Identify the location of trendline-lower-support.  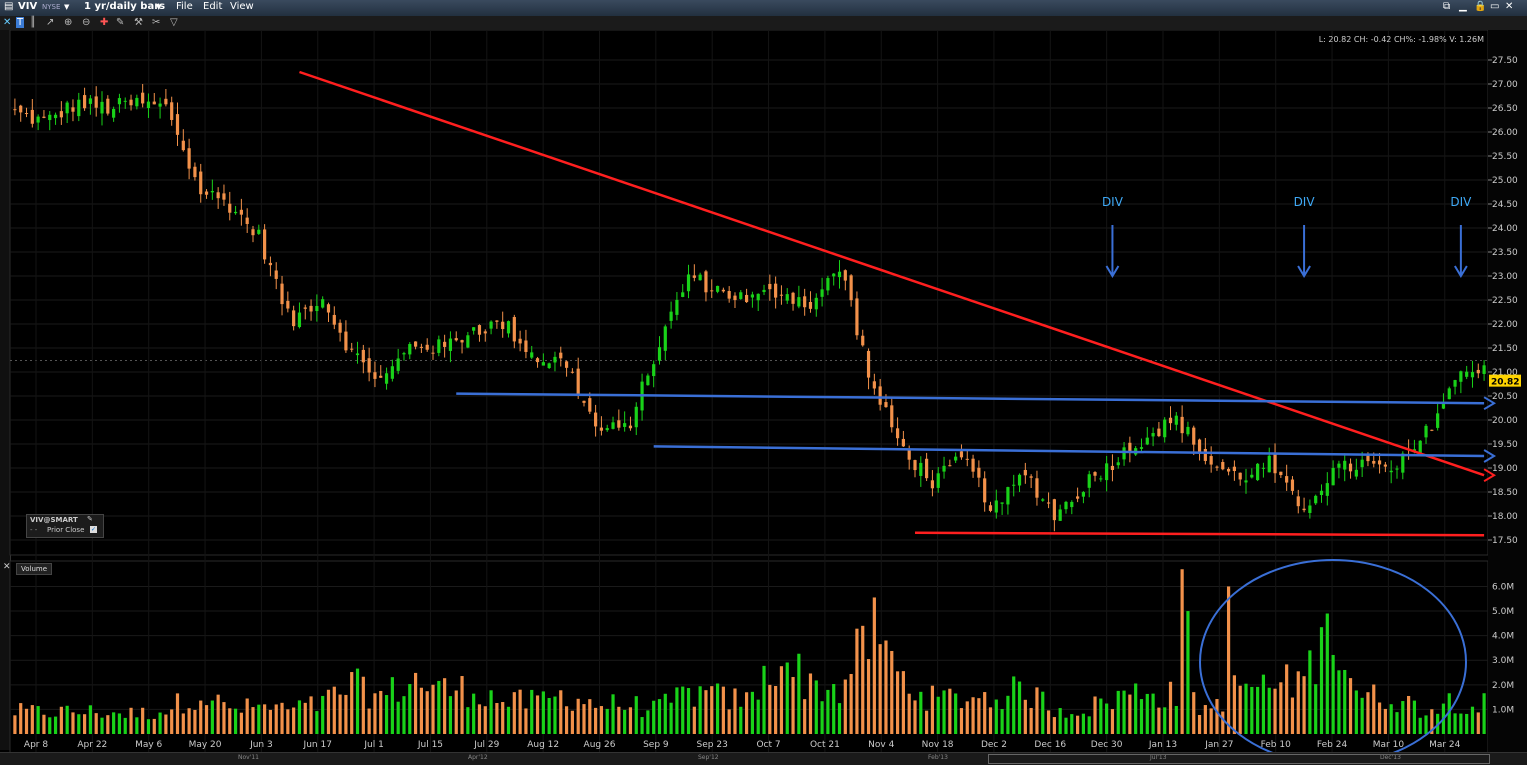
(1069, 451).